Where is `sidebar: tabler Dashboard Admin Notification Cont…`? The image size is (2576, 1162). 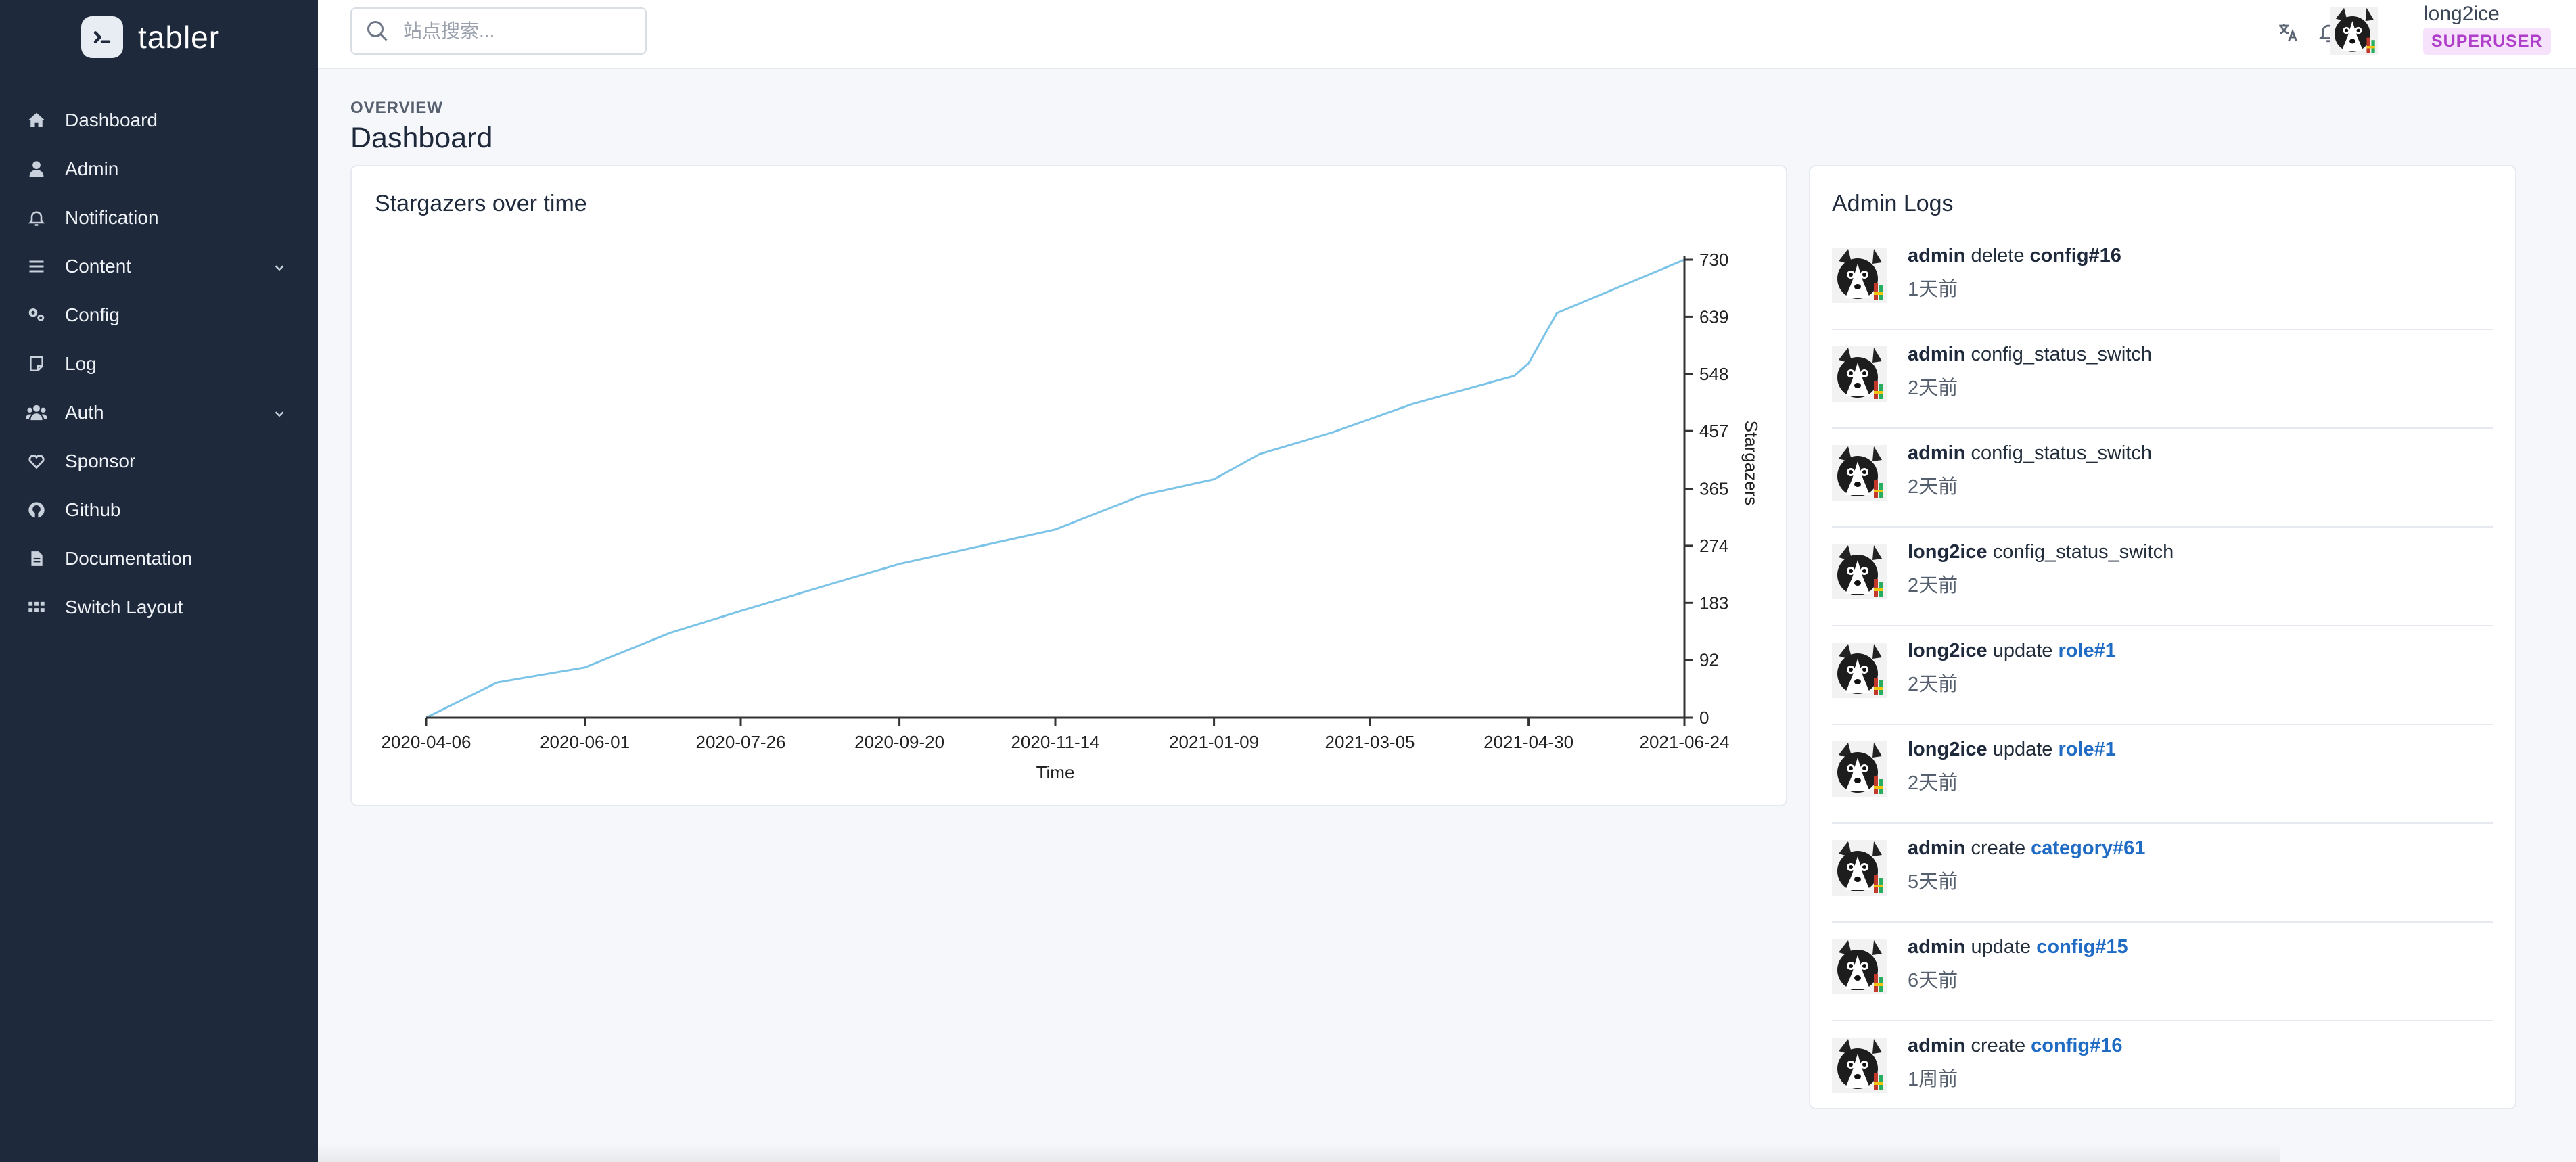
sidebar: tabler Dashboard Admin Notification Cont… is located at coordinates (159, 581).